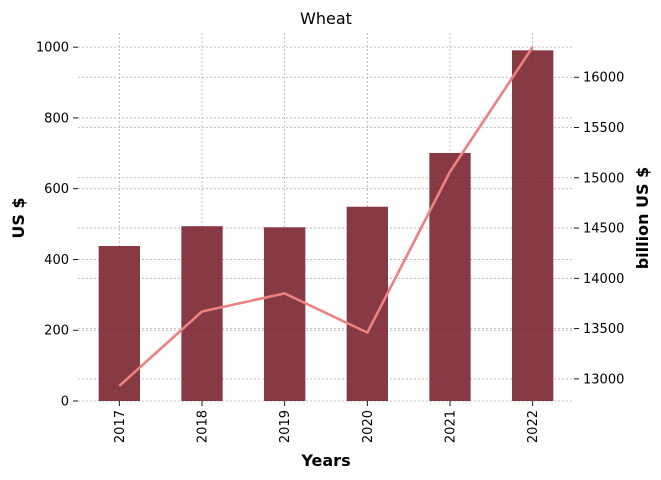  Describe the element at coordinates (285, 314) in the screenshot. I see `bar-2019` at that location.